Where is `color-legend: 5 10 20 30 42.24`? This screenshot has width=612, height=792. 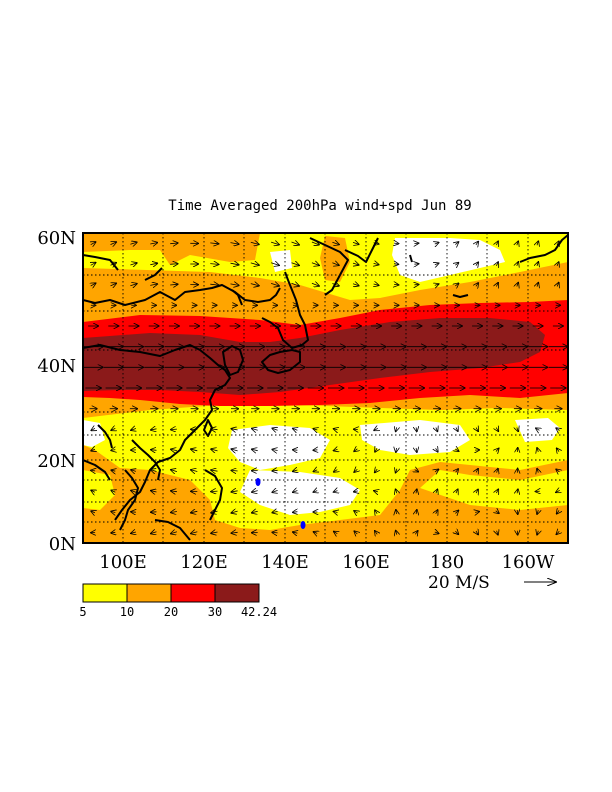 color-legend: 5 10 20 30 42.24 is located at coordinates (178, 601).